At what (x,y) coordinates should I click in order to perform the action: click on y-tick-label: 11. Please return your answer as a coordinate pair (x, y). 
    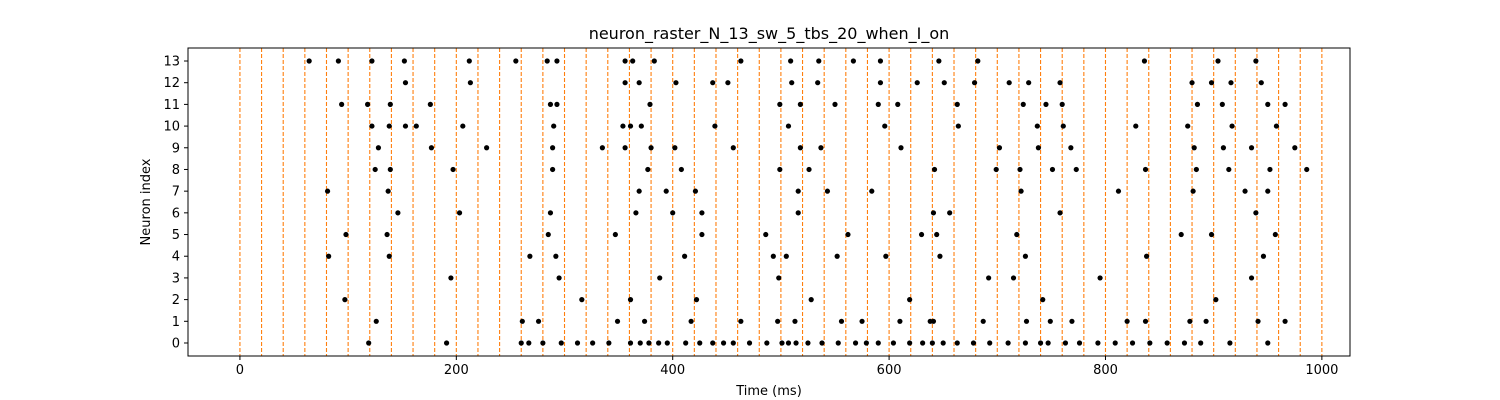
    Looking at the image, I should click on (171, 105).